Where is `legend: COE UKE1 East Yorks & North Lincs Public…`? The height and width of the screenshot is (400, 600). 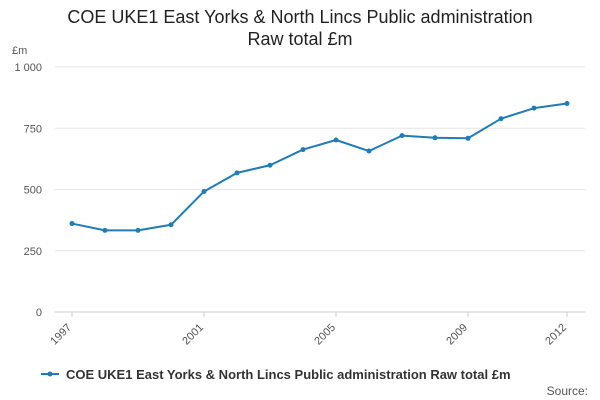 legend: COE UKE1 East Yorks & North Lincs Public… is located at coordinates (275, 374).